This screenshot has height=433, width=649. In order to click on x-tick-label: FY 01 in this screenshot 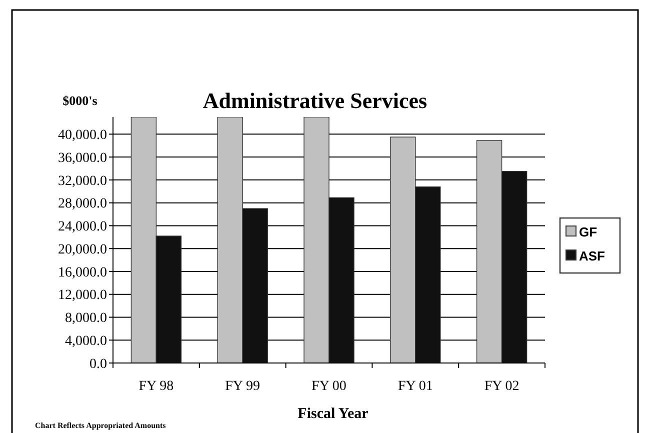, I will do `click(415, 386)`.